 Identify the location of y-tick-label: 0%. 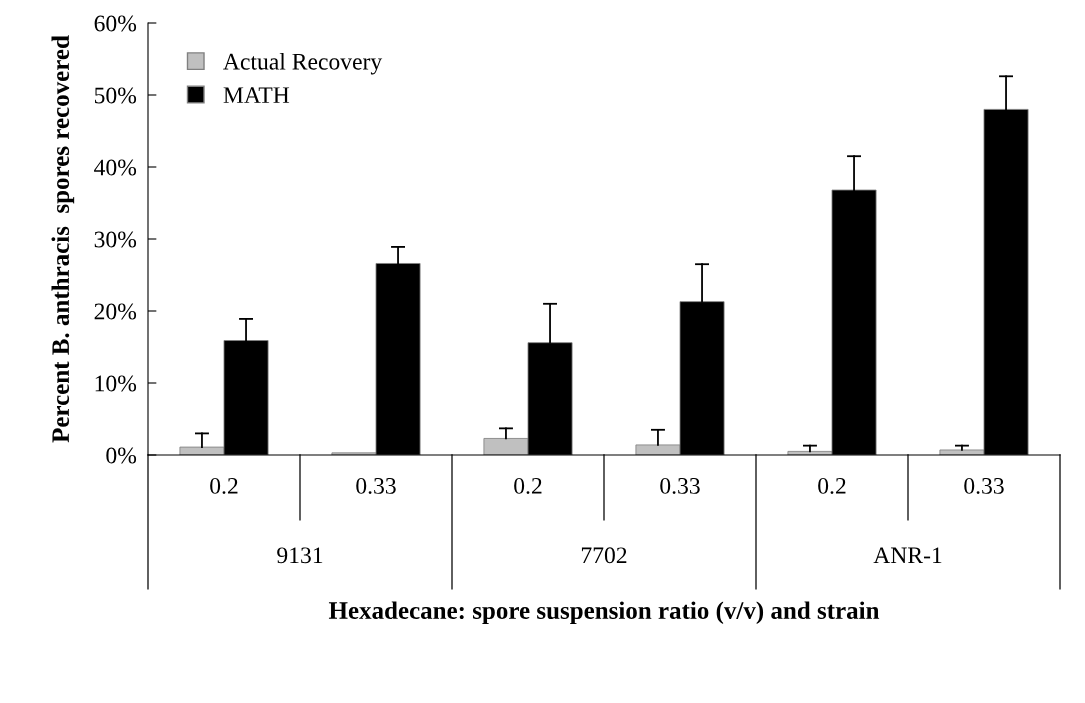
(121, 455).